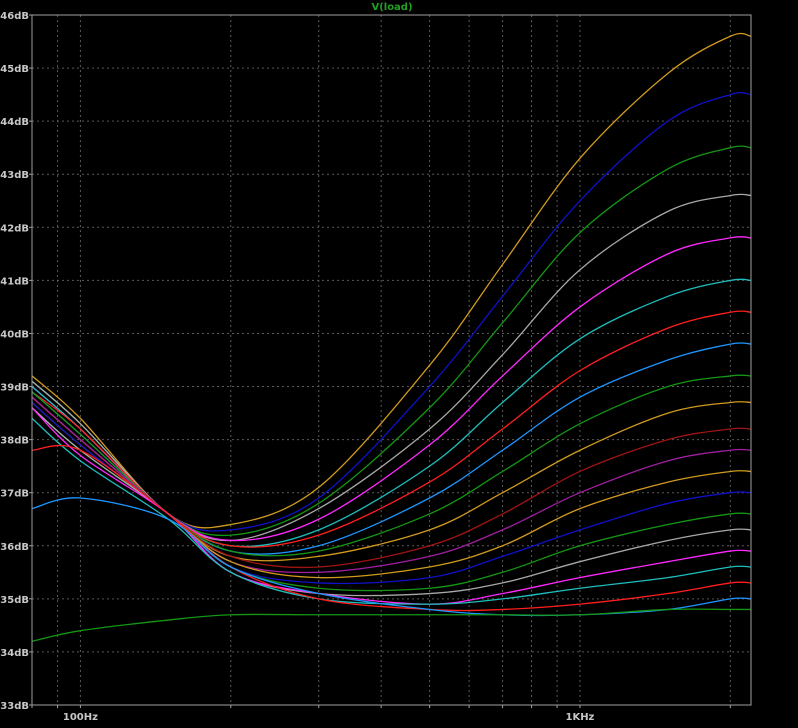  Describe the element at coordinates (14, 441) in the screenshot. I see `y-tick-label: 38dB` at that location.